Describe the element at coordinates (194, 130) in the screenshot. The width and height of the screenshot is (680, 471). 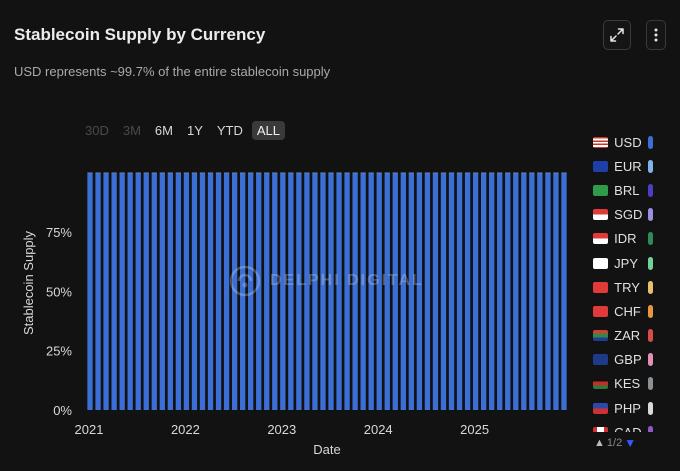
I see `range-1y-button: 1Y` at that location.